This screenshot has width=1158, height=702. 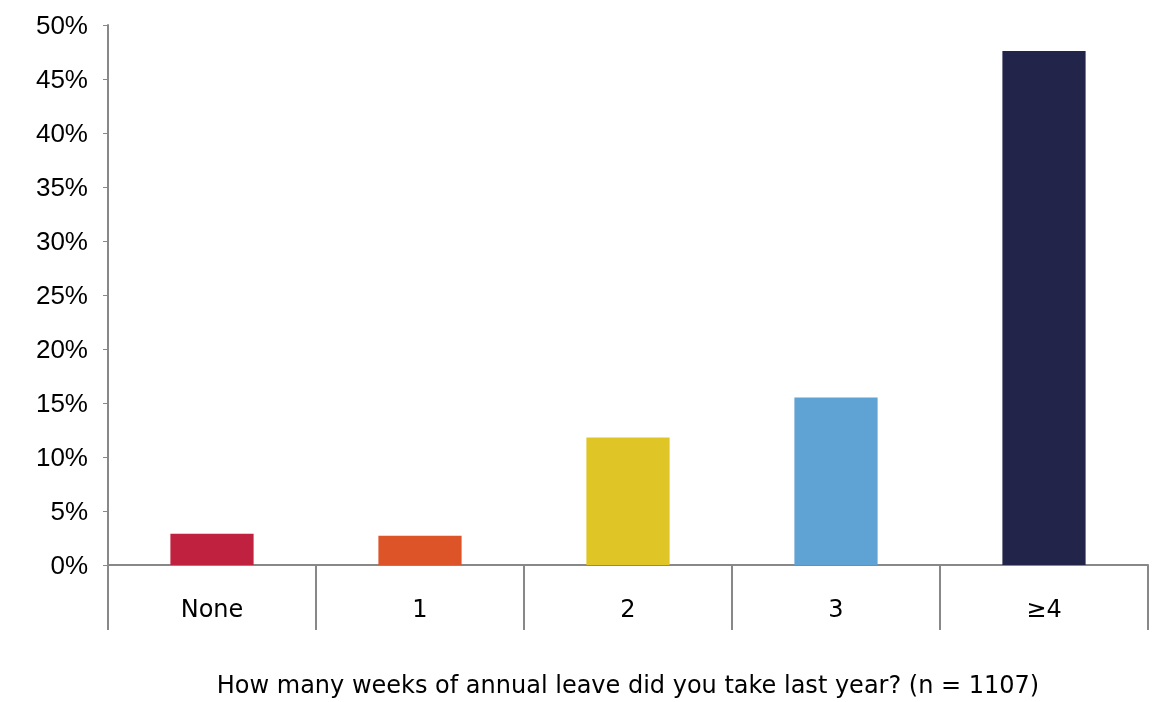 I want to click on y-tick-label: 25%, so click(x=61, y=295).